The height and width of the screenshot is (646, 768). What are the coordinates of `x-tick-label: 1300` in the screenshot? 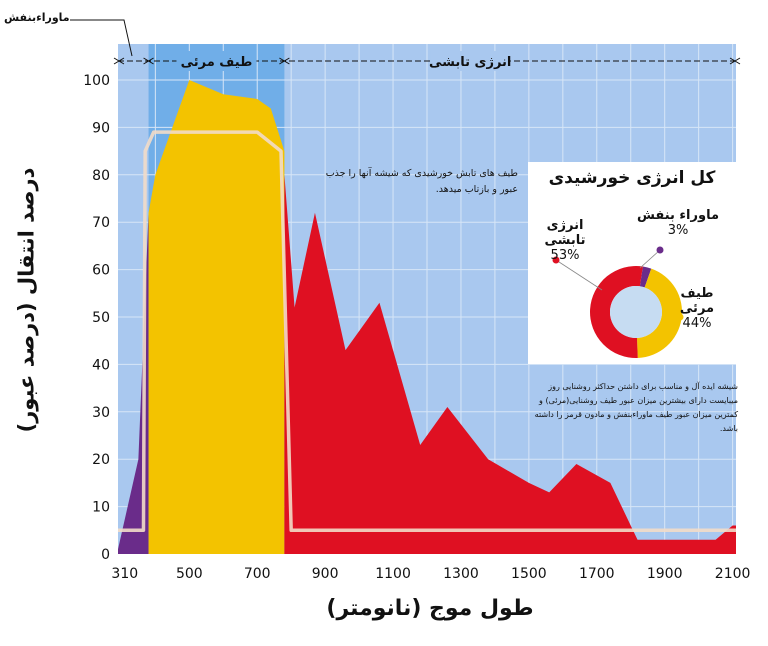 It's located at (461, 574).